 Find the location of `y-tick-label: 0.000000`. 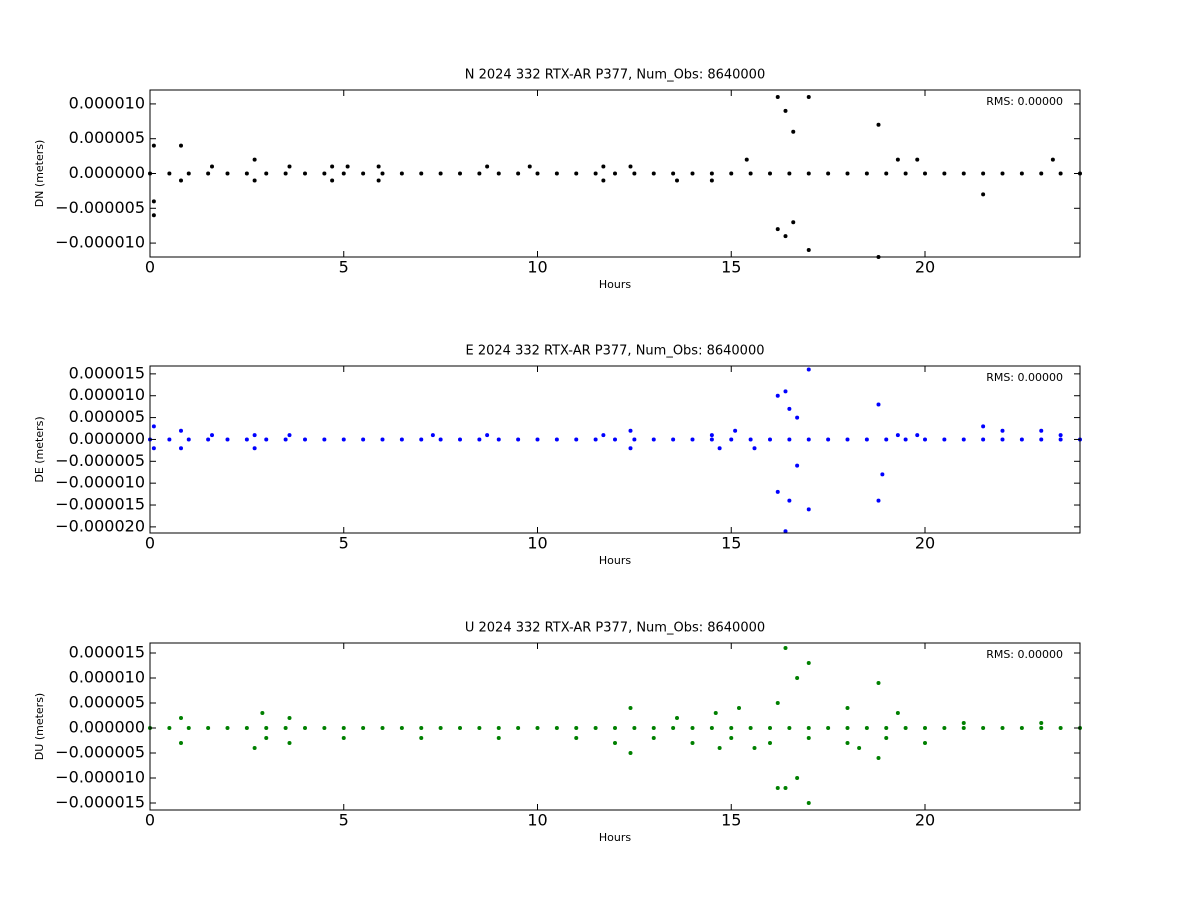

y-tick-label: 0.000000 is located at coordinates (107, 438).